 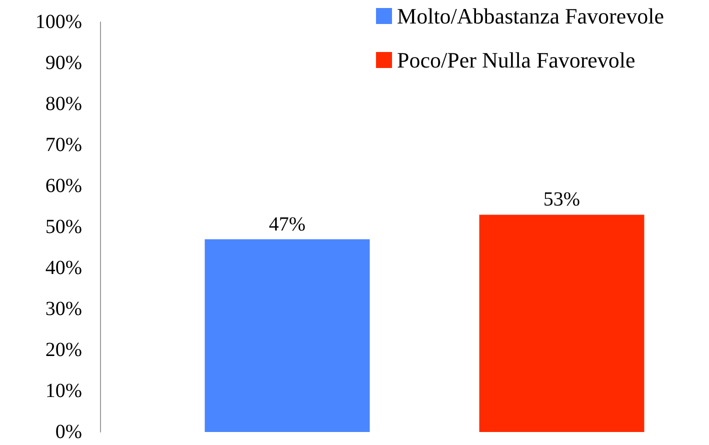 I want to click on legend-label: Poco/Per Nulla Favorevole, so click(x=516, y=60).